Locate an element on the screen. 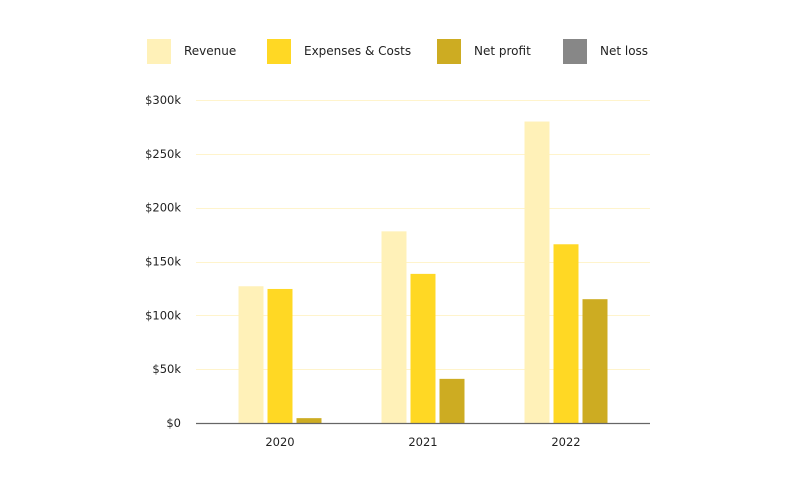 The height and width of the screenshot is (492, 797). legend-item-expenses-costs: Expenses & Costs is located at coordinates (339, 51).